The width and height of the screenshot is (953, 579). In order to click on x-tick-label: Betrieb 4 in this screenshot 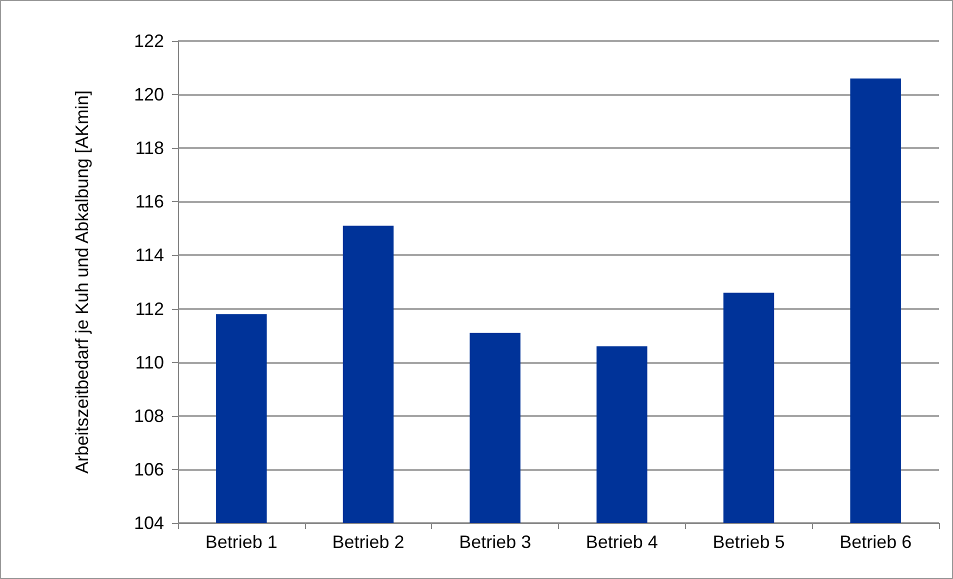, I will do `click(622, 542)`.